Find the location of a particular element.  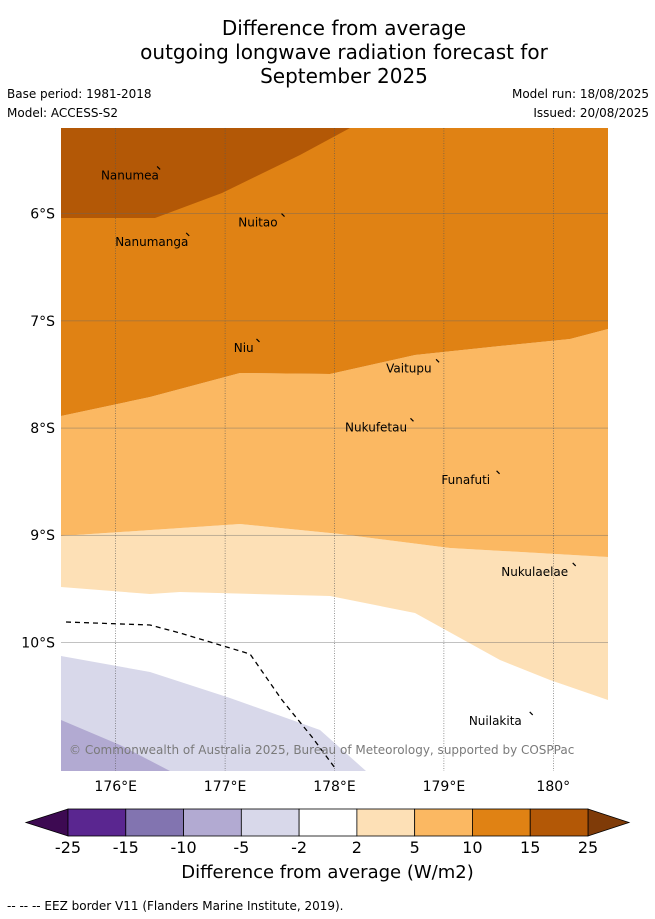

colorbar-tick-label: 5 is located at coordinates (415, 847).